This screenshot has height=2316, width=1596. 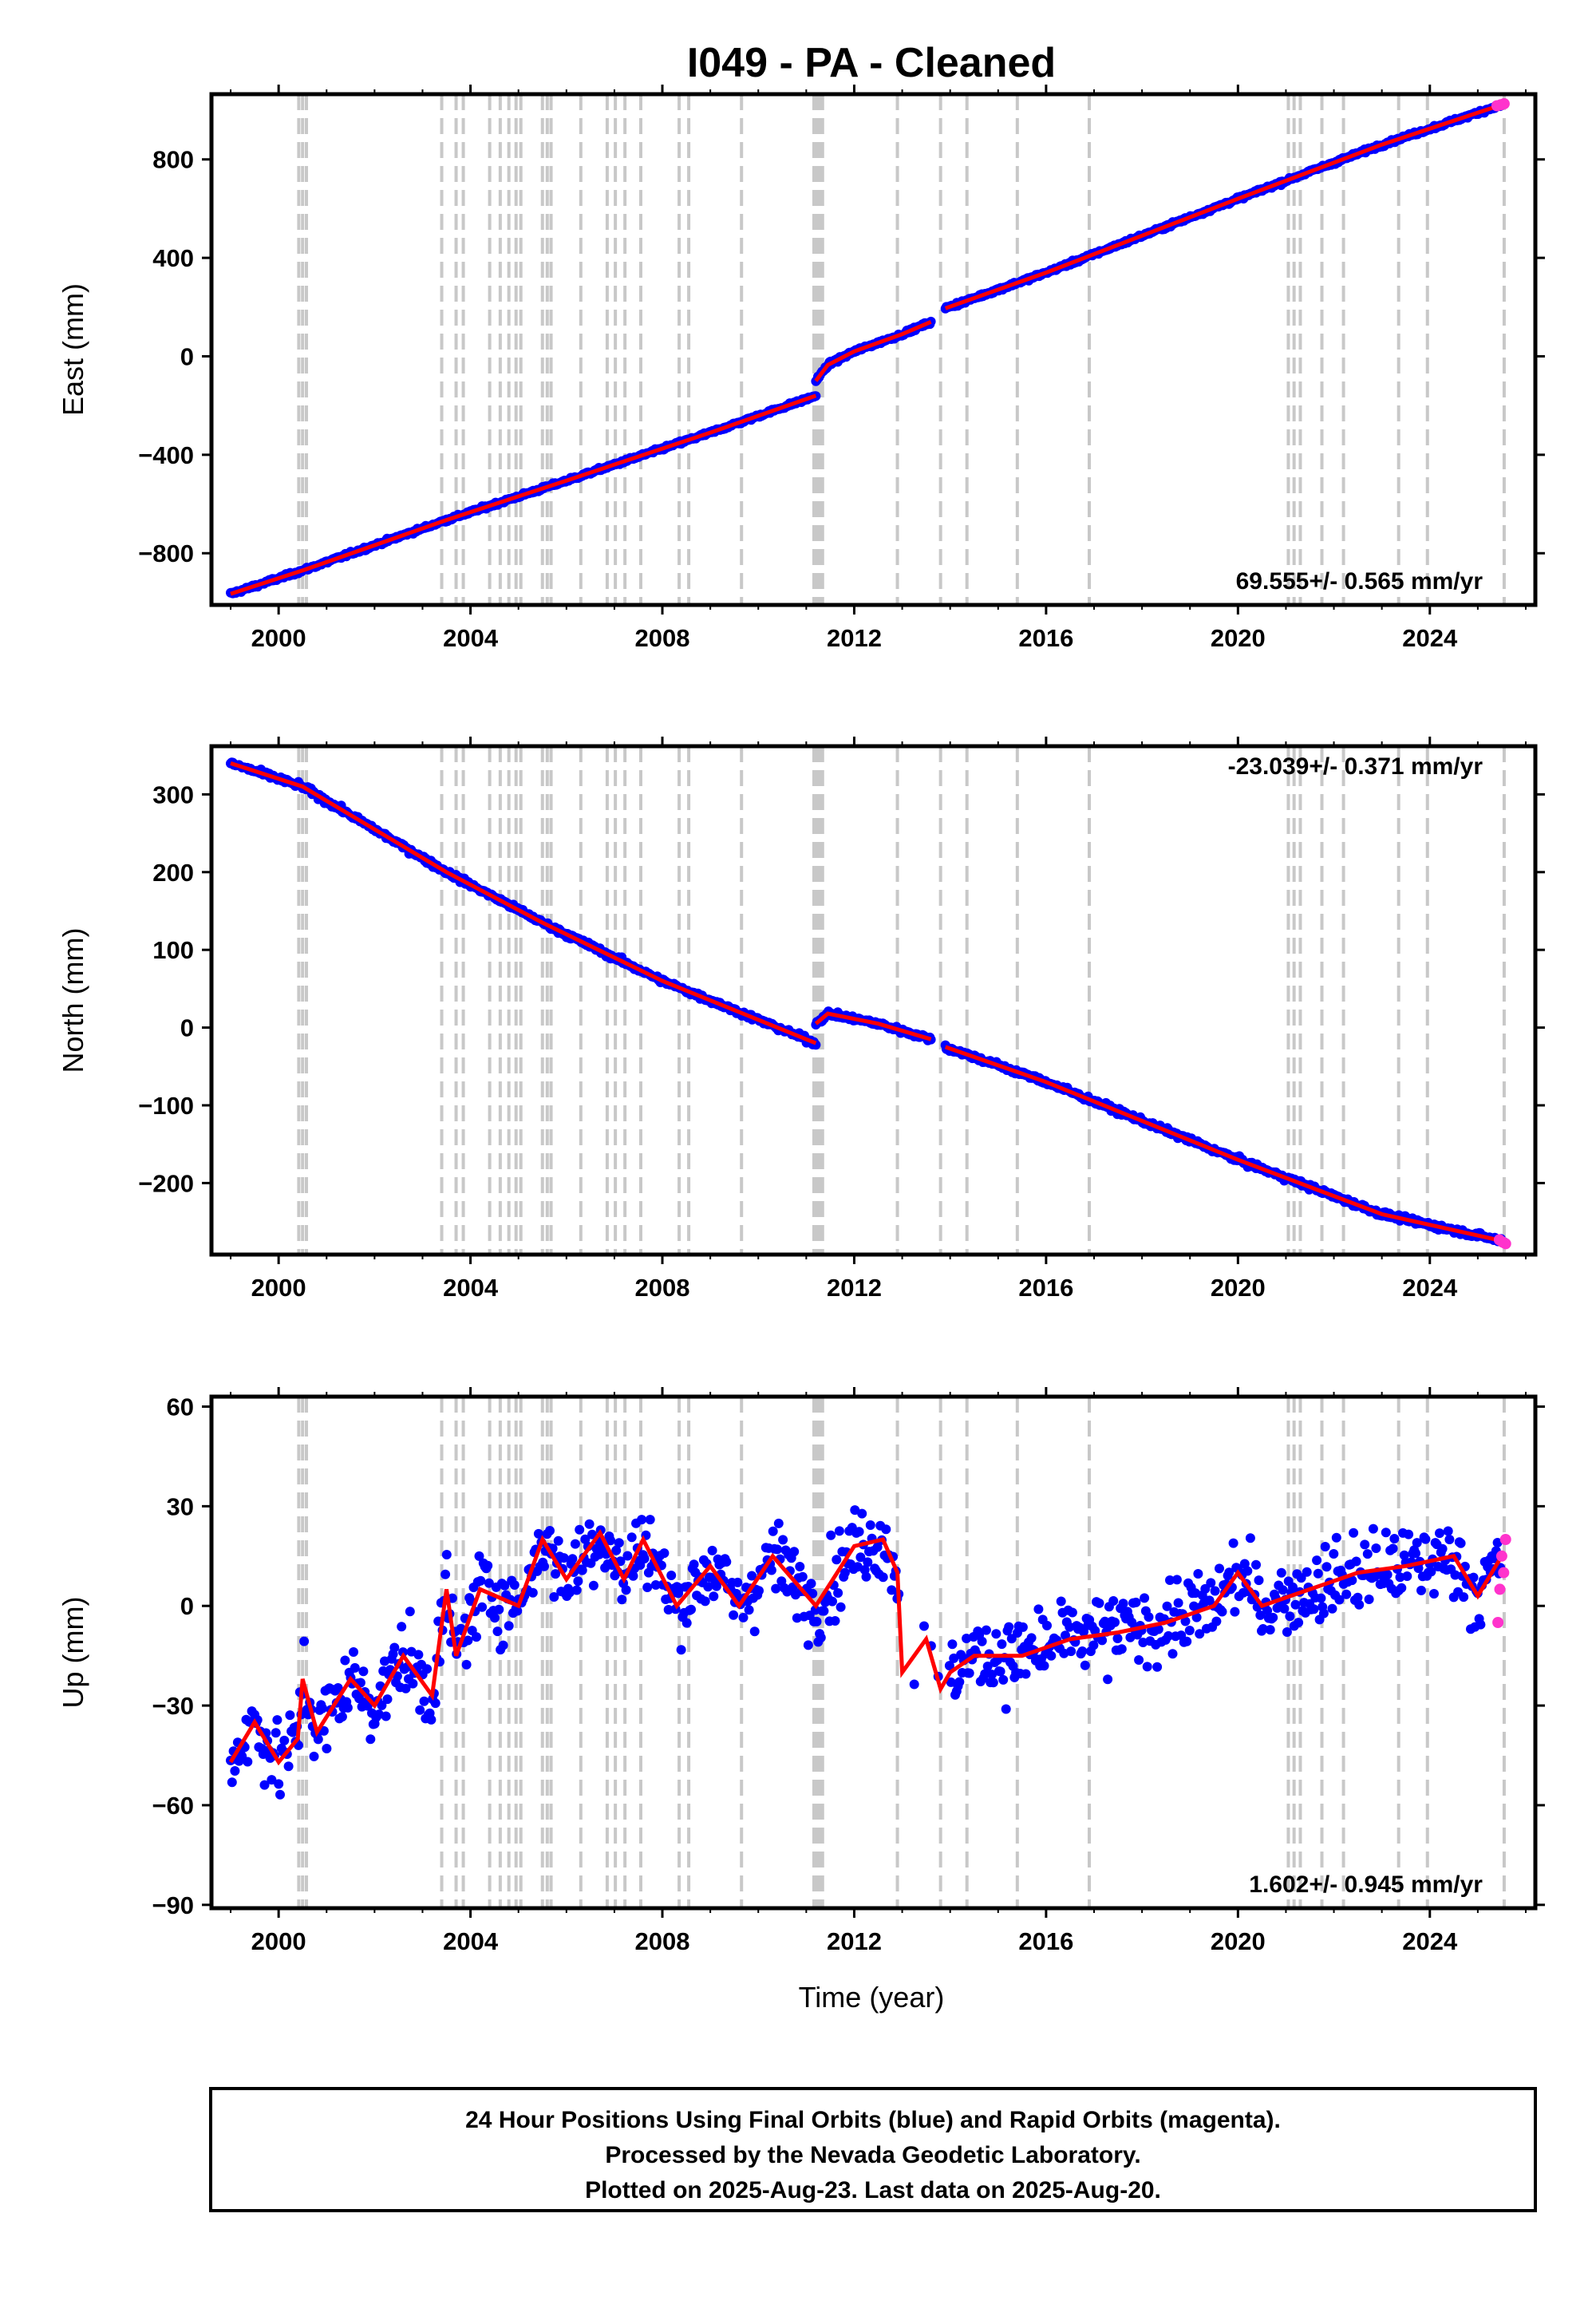 What do you see at coordinates (278, 1288) in the screenshot?
I see `x-tick-label: 2000` at bounding box center [278, 1288].